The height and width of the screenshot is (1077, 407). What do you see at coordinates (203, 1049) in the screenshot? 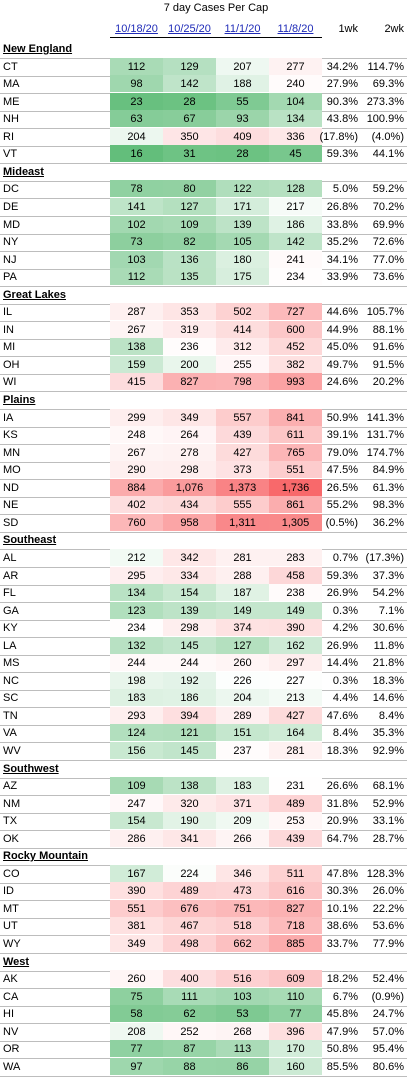
I see `table-row: OR 77 87 113 170 50.8% 95.4%` at bounding box center [203, 1049].